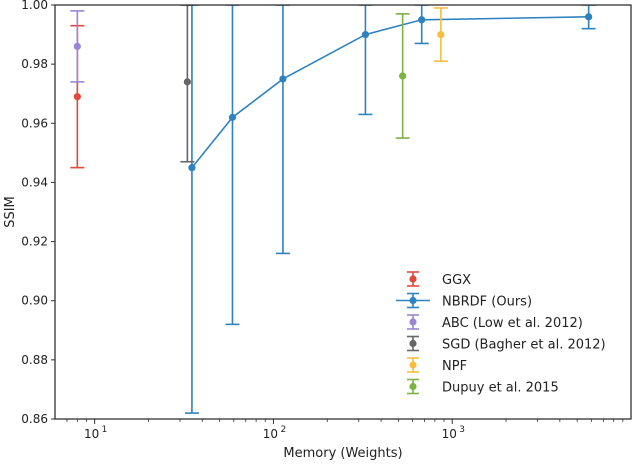 This screenshot has width=633, height=466. I want to click on legend-item: ABC (Low et al. 2012), so click(495, 322).